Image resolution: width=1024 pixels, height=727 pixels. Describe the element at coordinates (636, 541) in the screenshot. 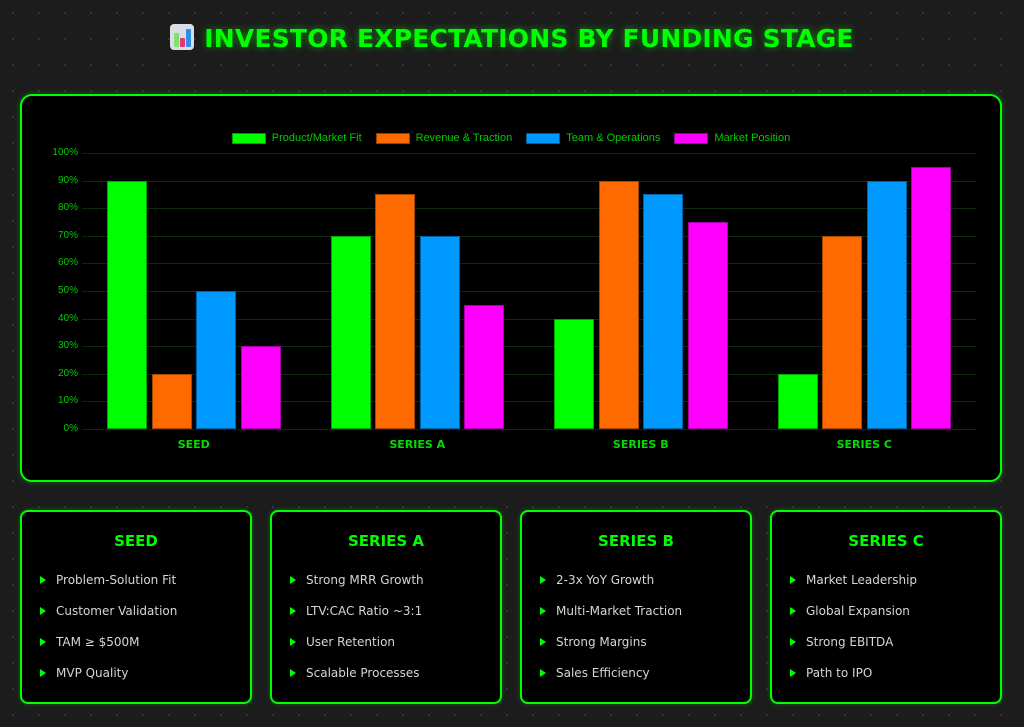

I see `card-title: SERIES B` at that location.